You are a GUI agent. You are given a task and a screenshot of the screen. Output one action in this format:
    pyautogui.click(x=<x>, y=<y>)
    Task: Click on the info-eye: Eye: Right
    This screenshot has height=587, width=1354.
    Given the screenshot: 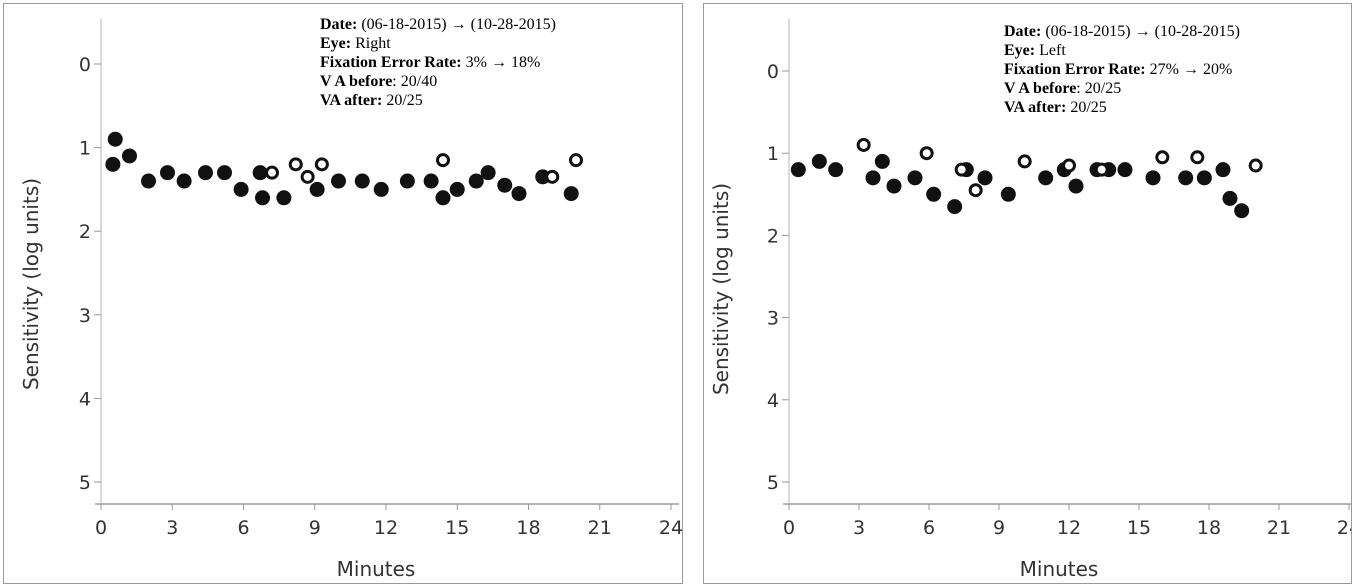 What is the action you would take?
    pyautogui.click(x=355, y=43)
    